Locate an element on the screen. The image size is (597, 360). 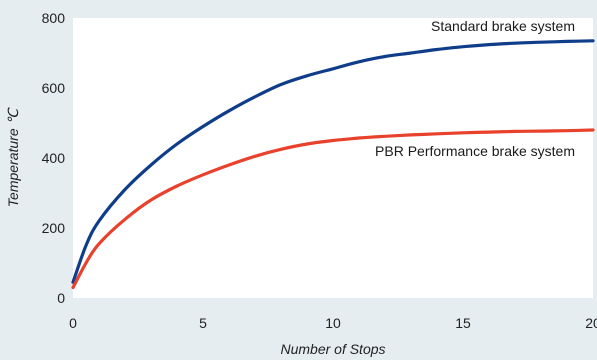
x-tick-label: 15 is located at coordinates (463, 323).